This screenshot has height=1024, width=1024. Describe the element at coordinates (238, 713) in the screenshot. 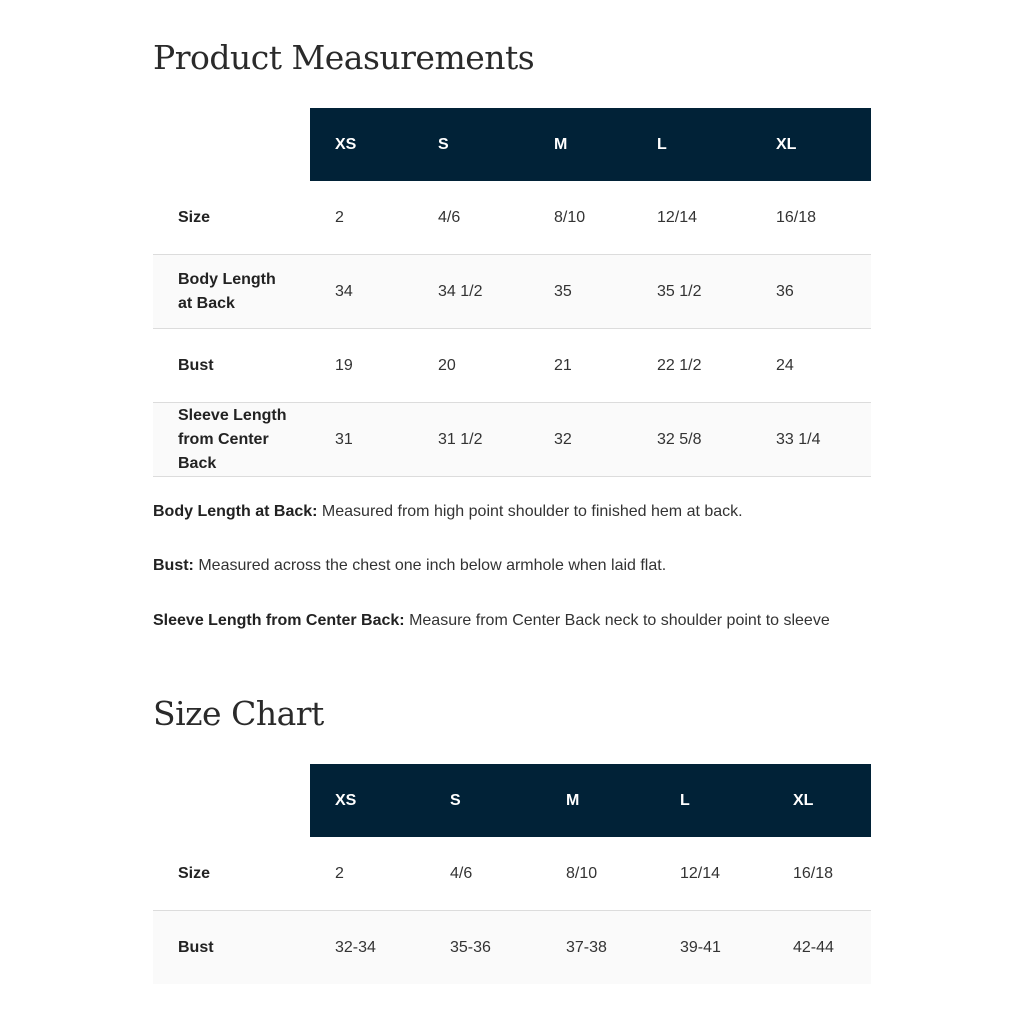

I see `size-chart-title: Size Chart` at that location.